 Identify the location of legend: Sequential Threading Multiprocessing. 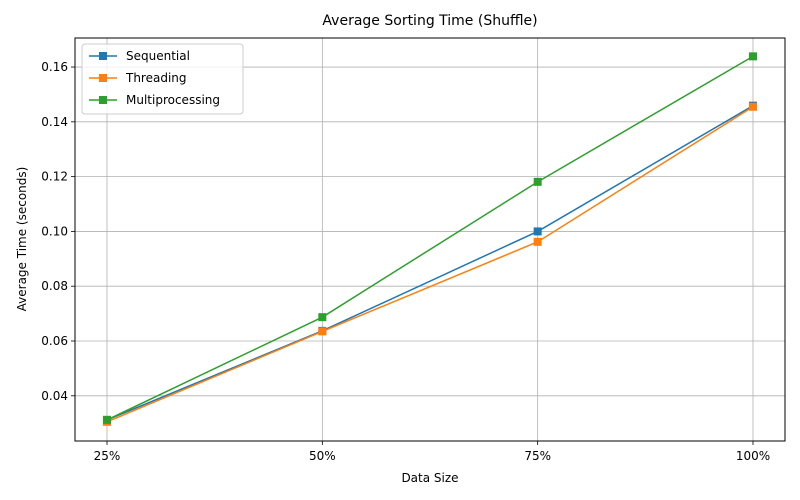
(162, 79).